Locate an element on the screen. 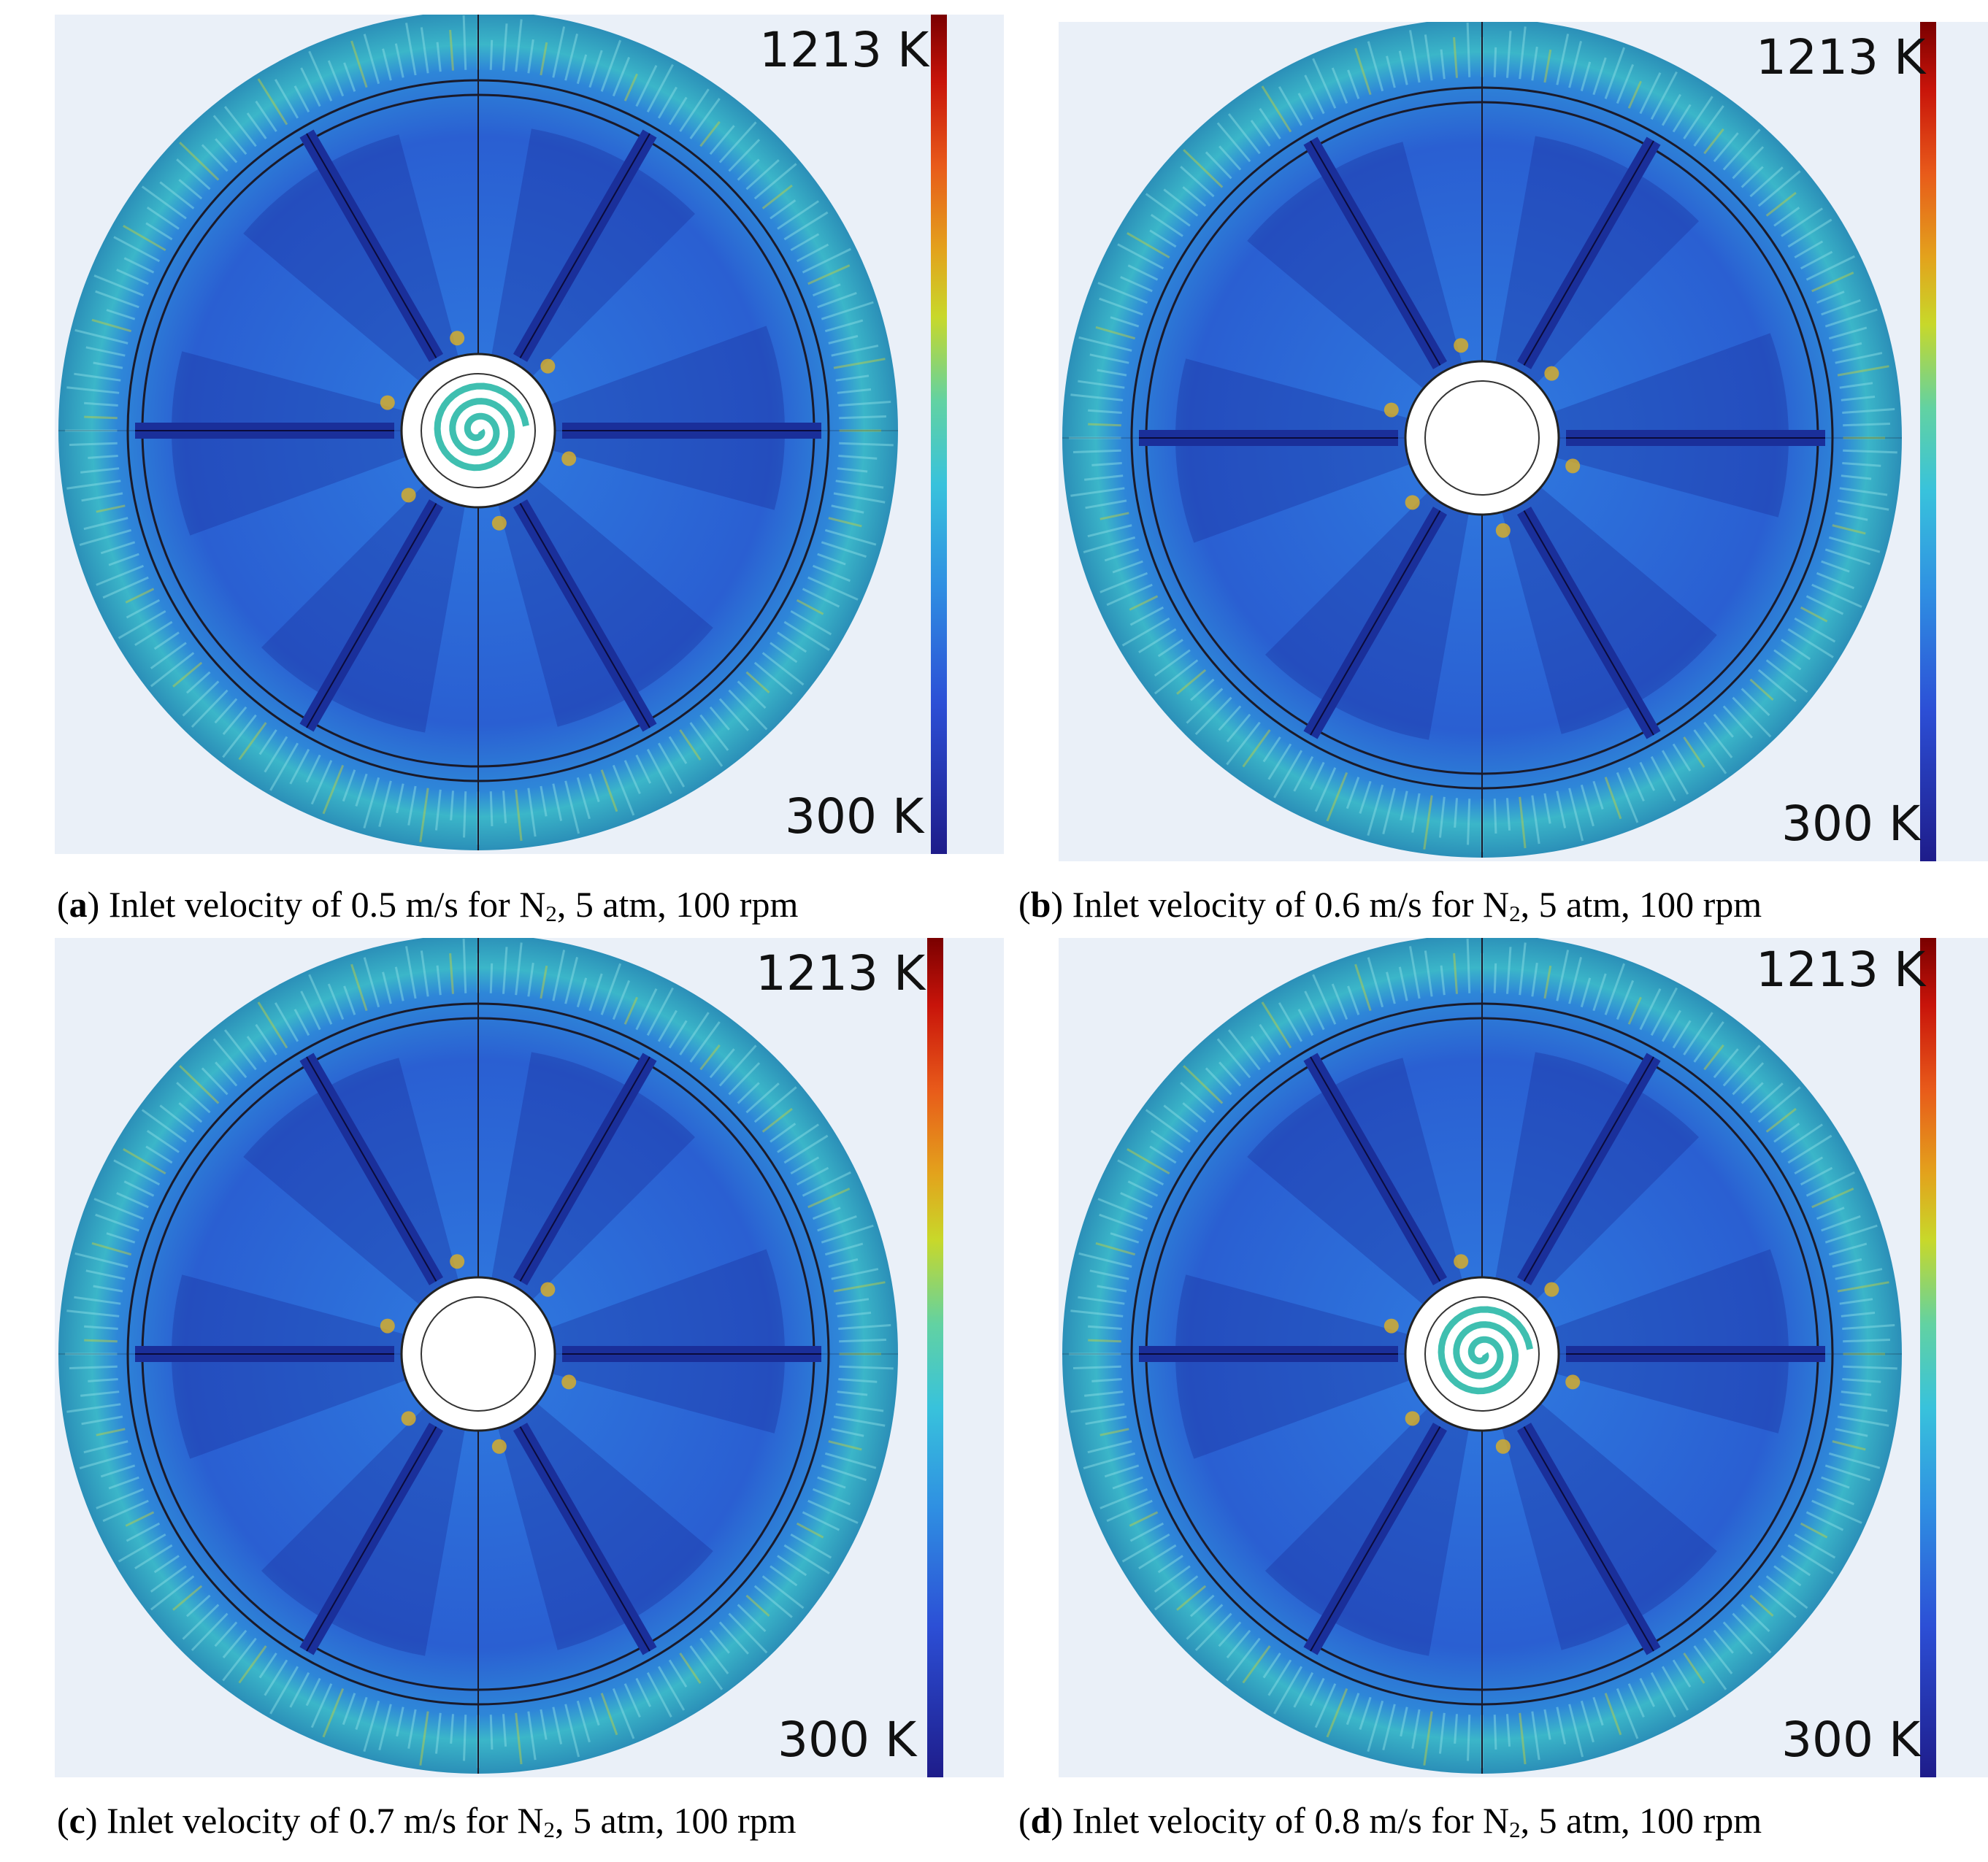 The width and height of the screenshot is (1988, 1862). gas-symbol: N is located at coordinates (1496, 904).